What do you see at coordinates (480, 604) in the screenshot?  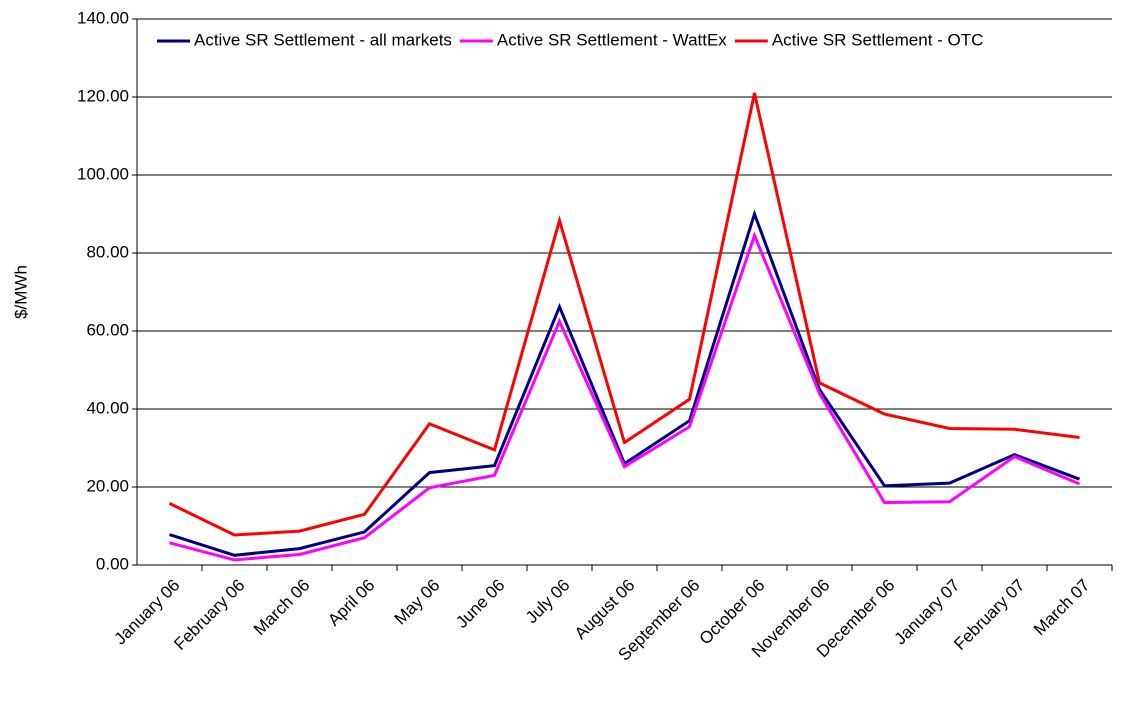 I see `x-tick-label: June 06` at bounding box center [480, 604].